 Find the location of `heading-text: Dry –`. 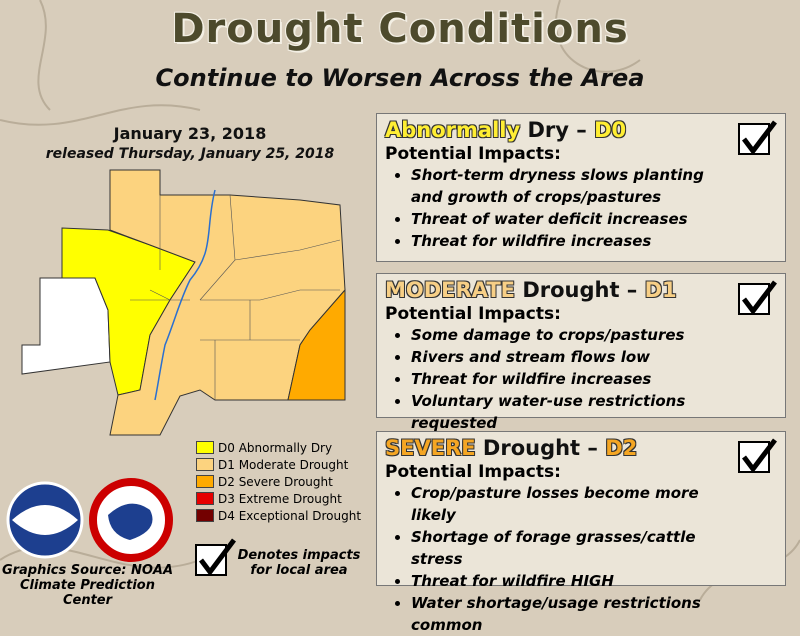

heading-text: Dry – is located at coordinates (557, 130).